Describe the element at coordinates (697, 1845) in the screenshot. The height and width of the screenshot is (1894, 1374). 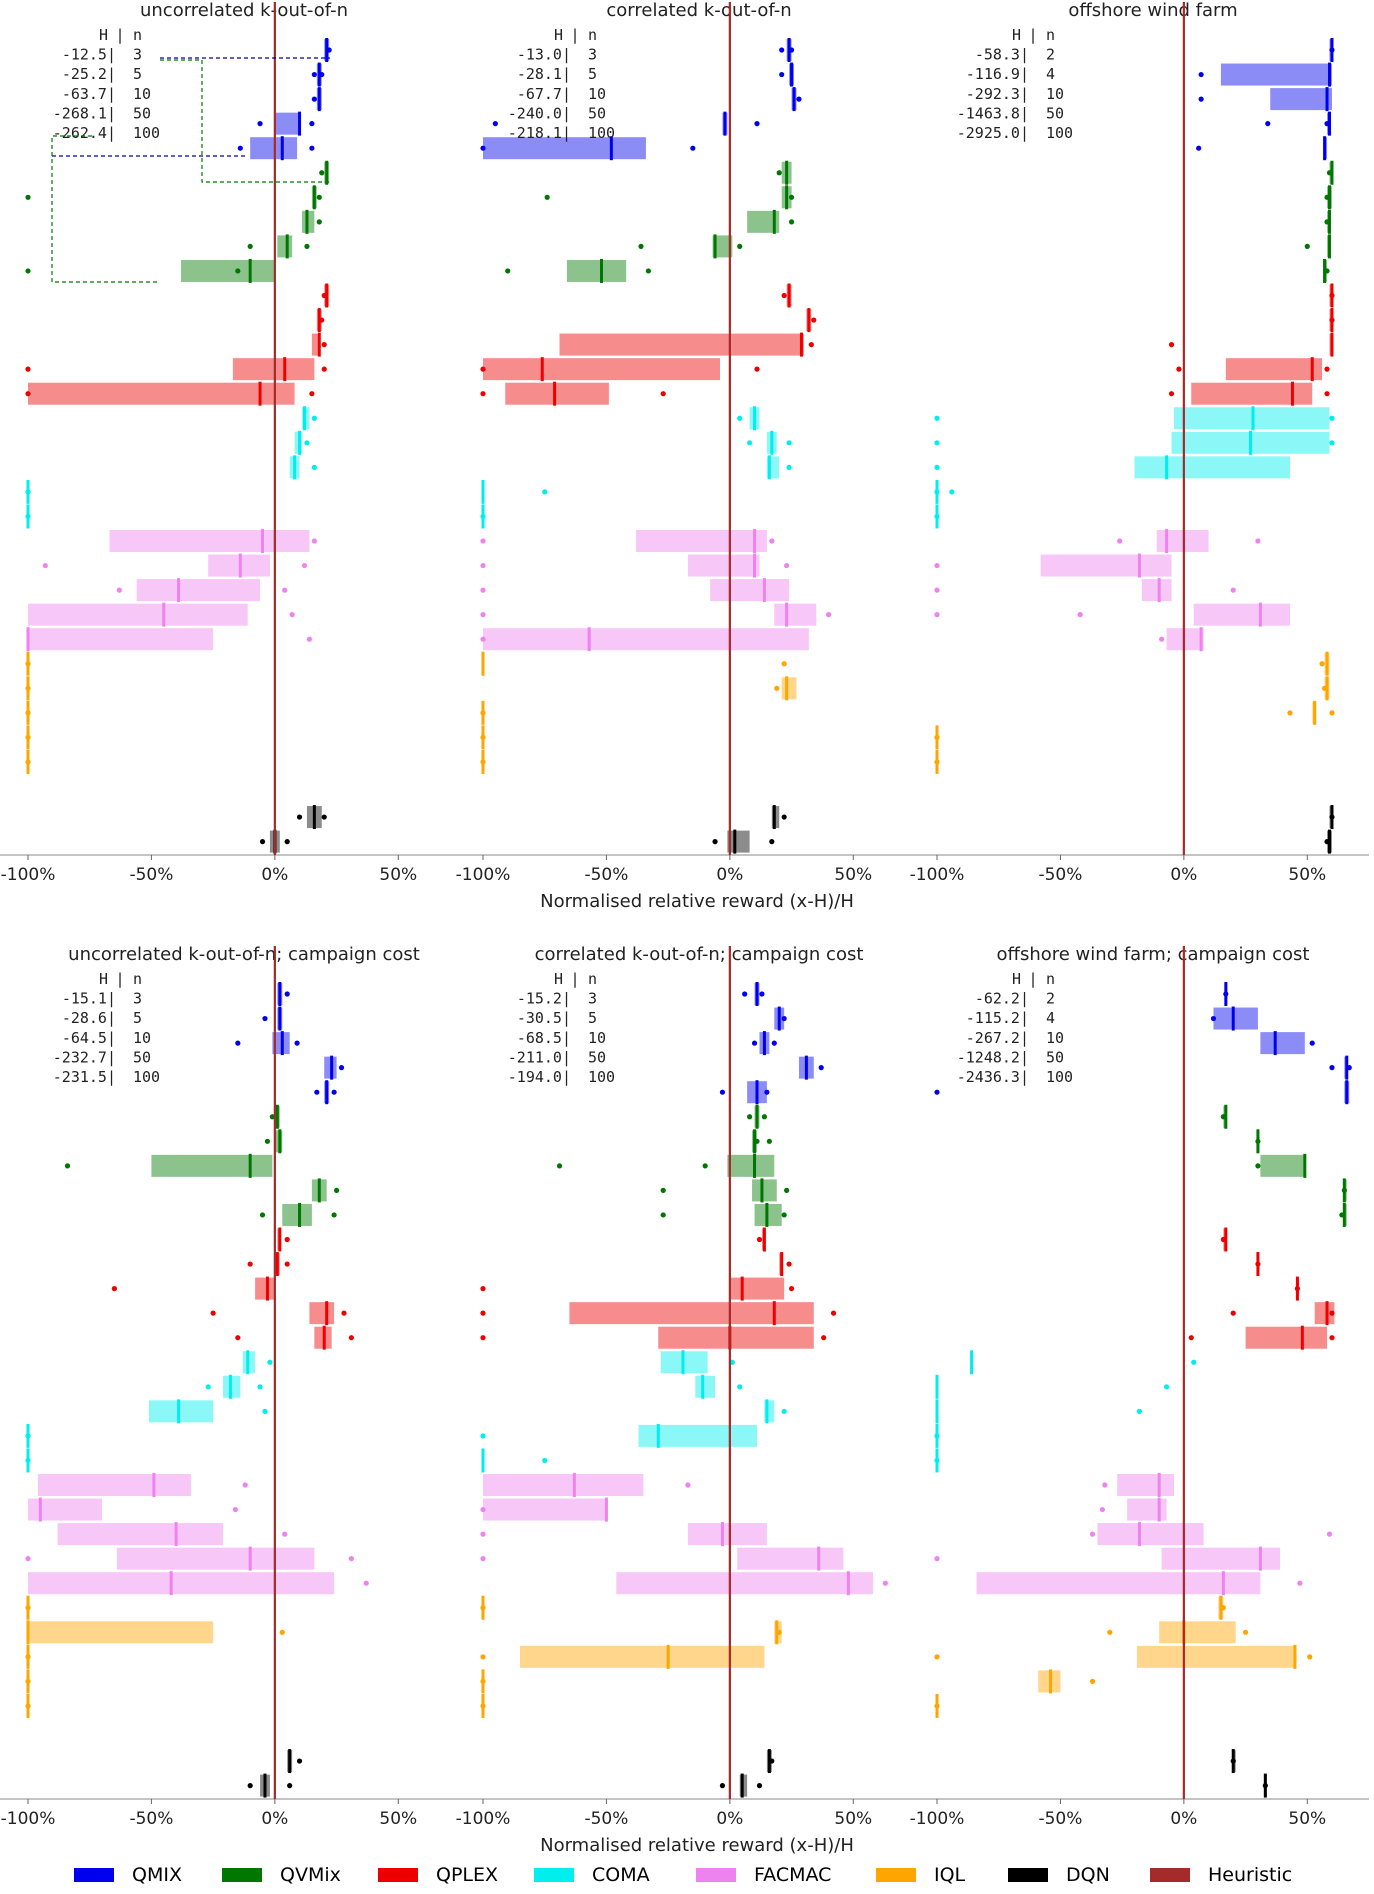
I see `x-axis-label: Normalised relative reward (x-H)/H` at that location.